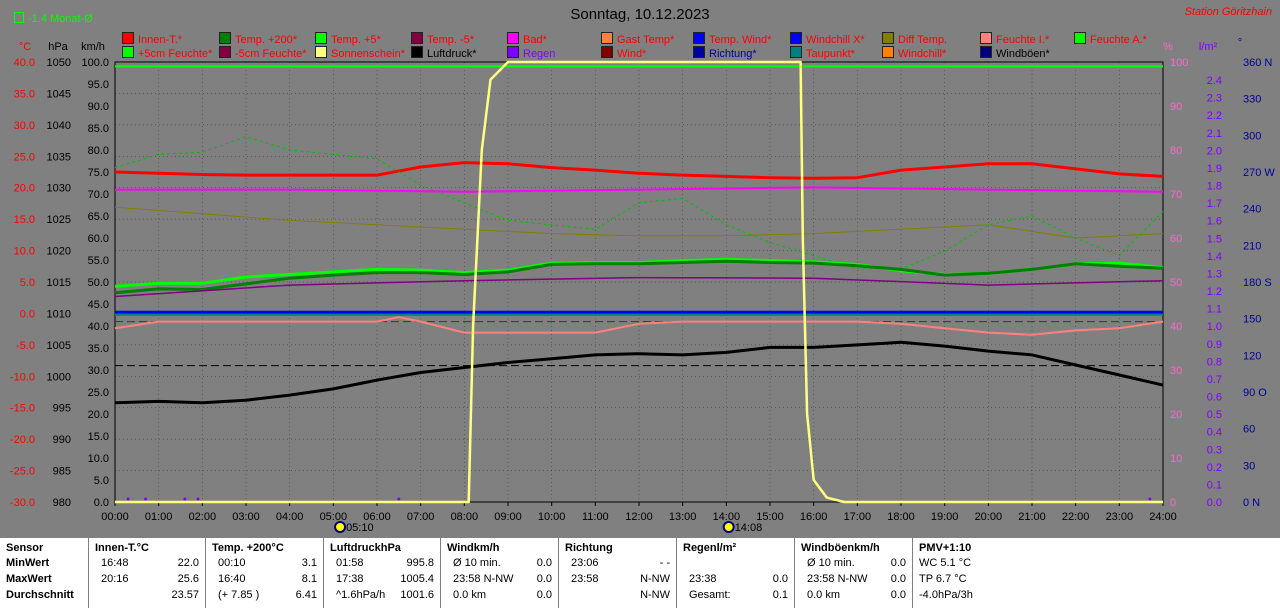  I want to click on legend-label: +5cm Feuchte*, so click(175, 54).